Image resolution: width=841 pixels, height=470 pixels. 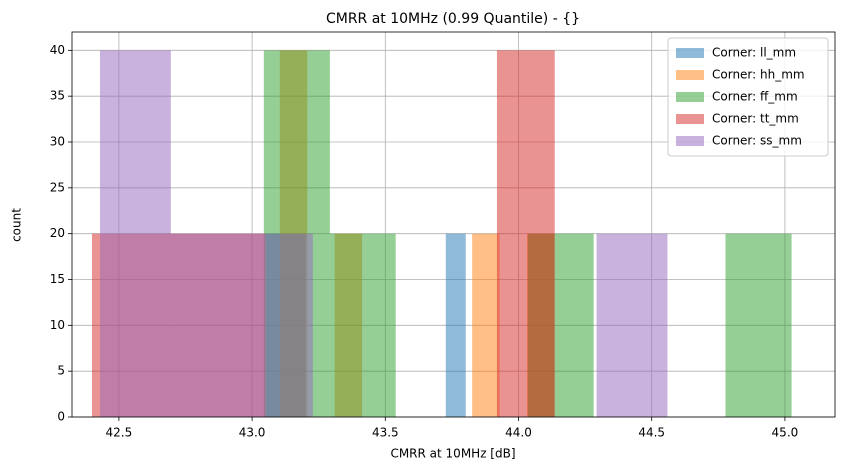 What do you see at coordinates (755, 119) in the screenshot?
I see `legend-label: Corner: tt_mm` at bounding box center [755, 119].